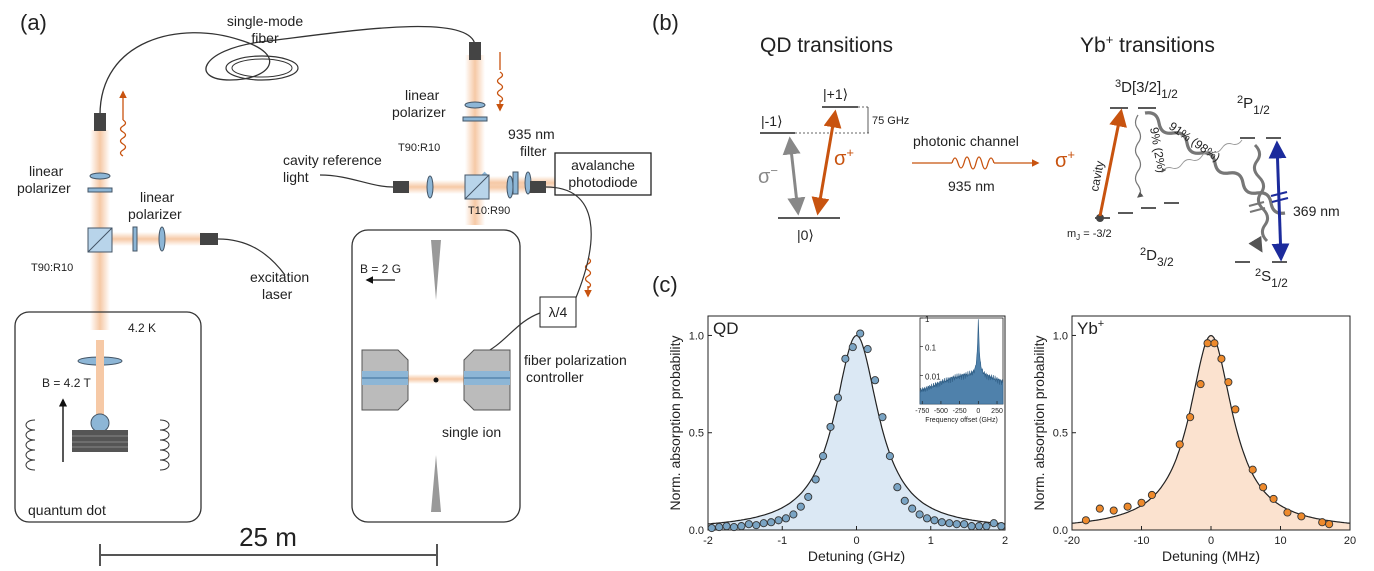  What do you see at coordinates (162, 239) in the screenshot?
I see `mid-lens` at bounding box center [162, 239].